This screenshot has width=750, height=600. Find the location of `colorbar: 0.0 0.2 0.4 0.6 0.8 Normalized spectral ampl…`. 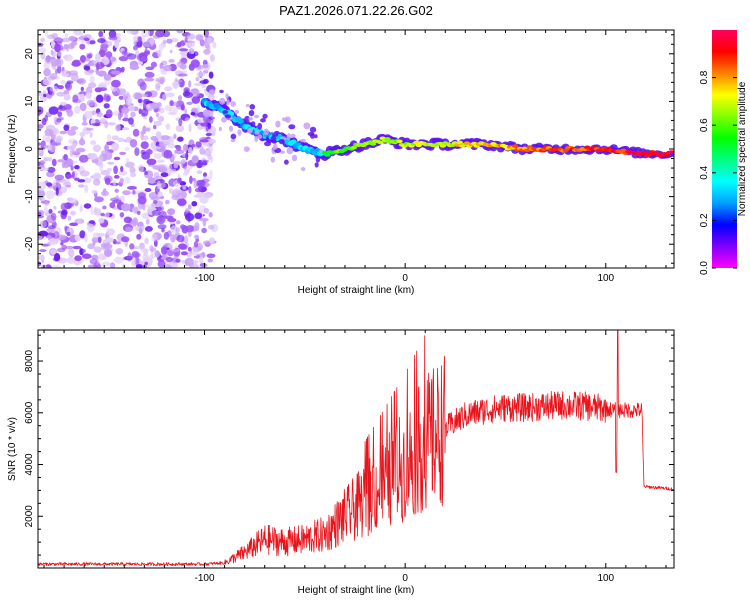

colorbar: 0.0 0.2 0.4 0.6 0.8 Normalized spectral ampl… is located at coordinates (723, 152).